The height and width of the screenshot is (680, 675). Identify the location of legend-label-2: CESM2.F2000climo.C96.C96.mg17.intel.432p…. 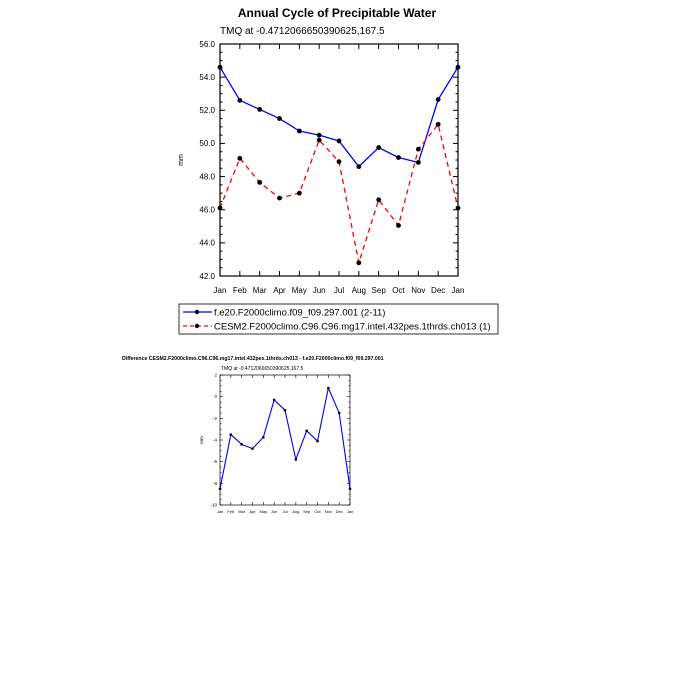
(352, 327).